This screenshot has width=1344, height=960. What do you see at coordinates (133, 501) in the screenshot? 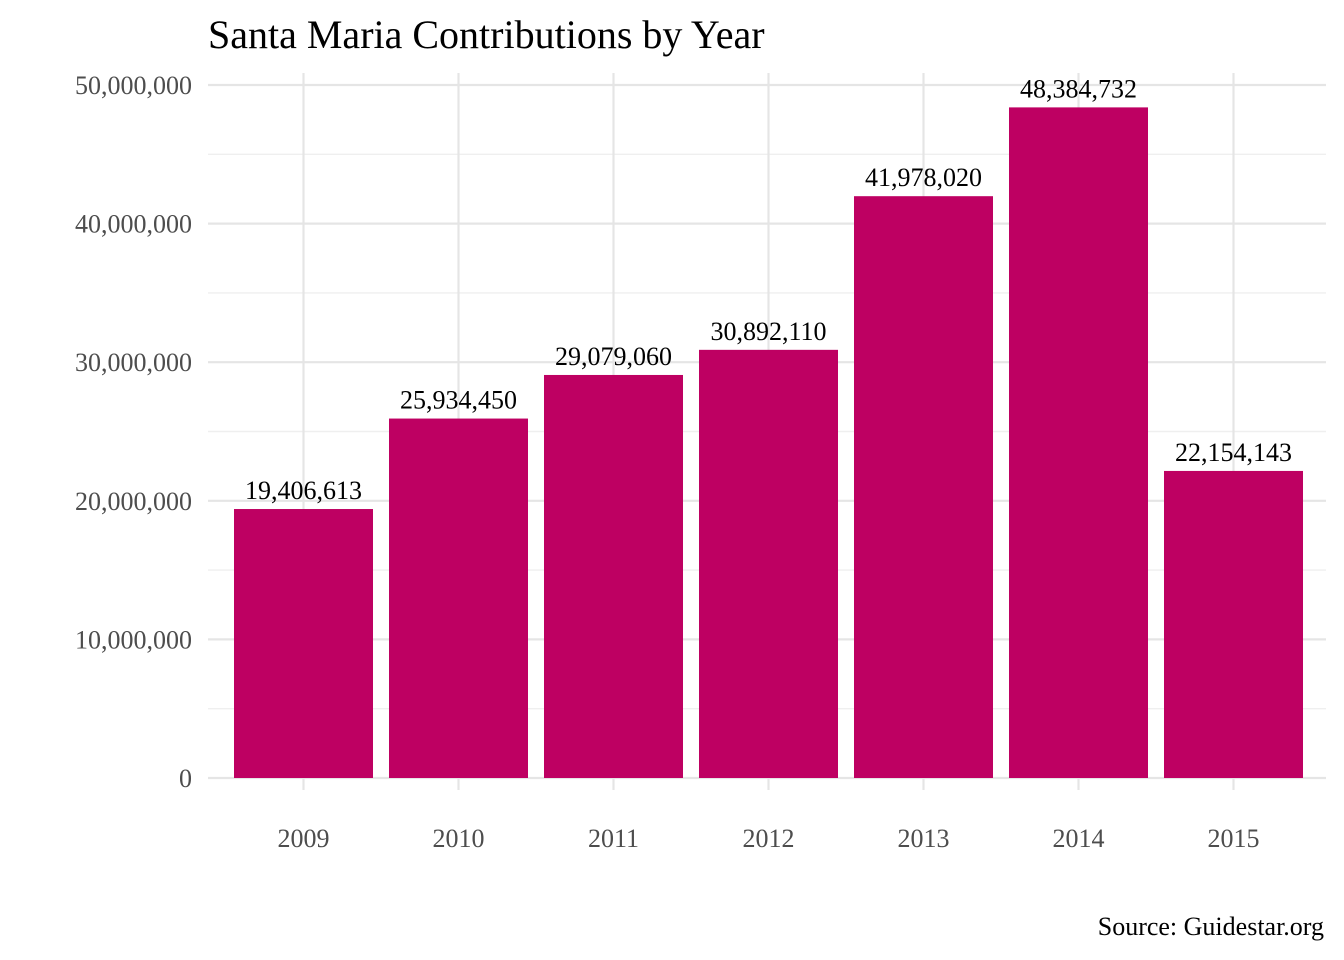
I see `y-tick-label: 20,000,000` at bounding box center [133, 501].